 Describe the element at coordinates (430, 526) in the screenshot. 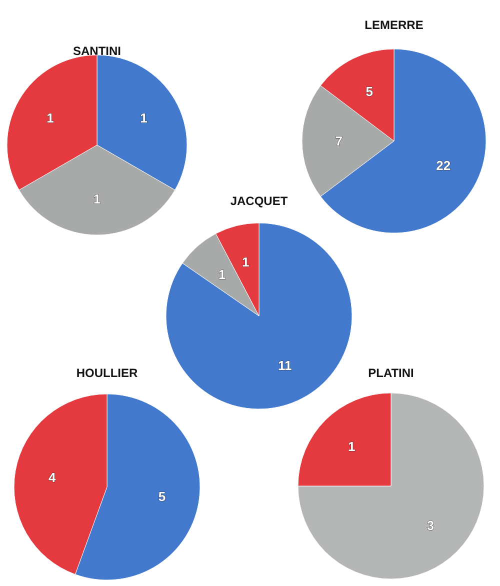

I see `data-label: 3` at that location.